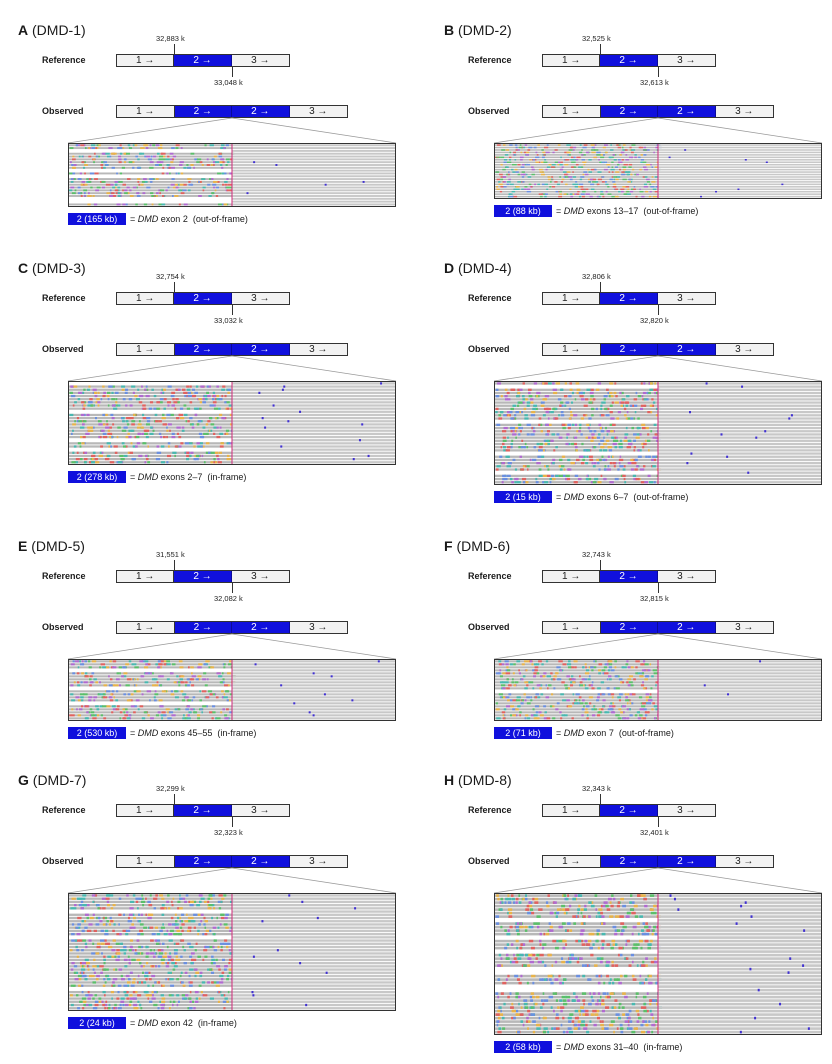 The width and height of the screenshot is (832, 1064). Describe the element at coordinates (744, 627) in the screenshot. I see `observed-segment-4: 3 →` at that location.